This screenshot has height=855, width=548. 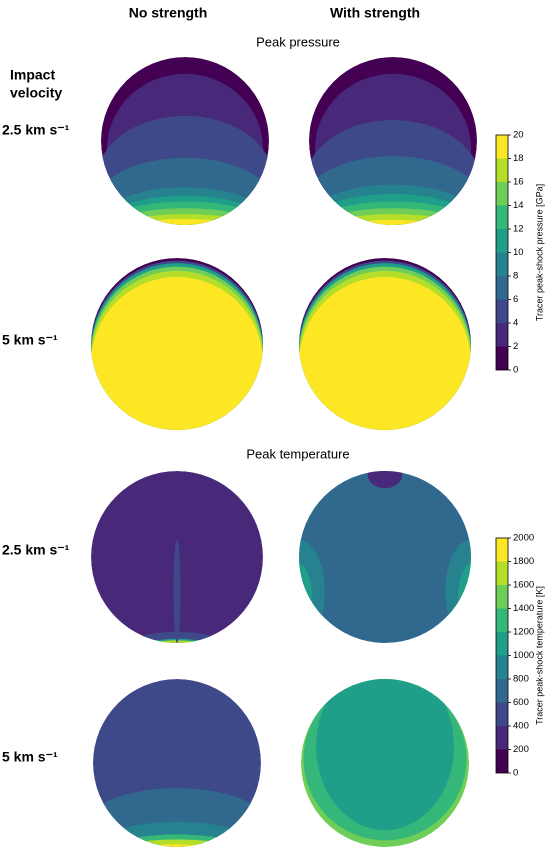 I want to click on colorbar-tick-label: 400, so click(x=521, y=726).